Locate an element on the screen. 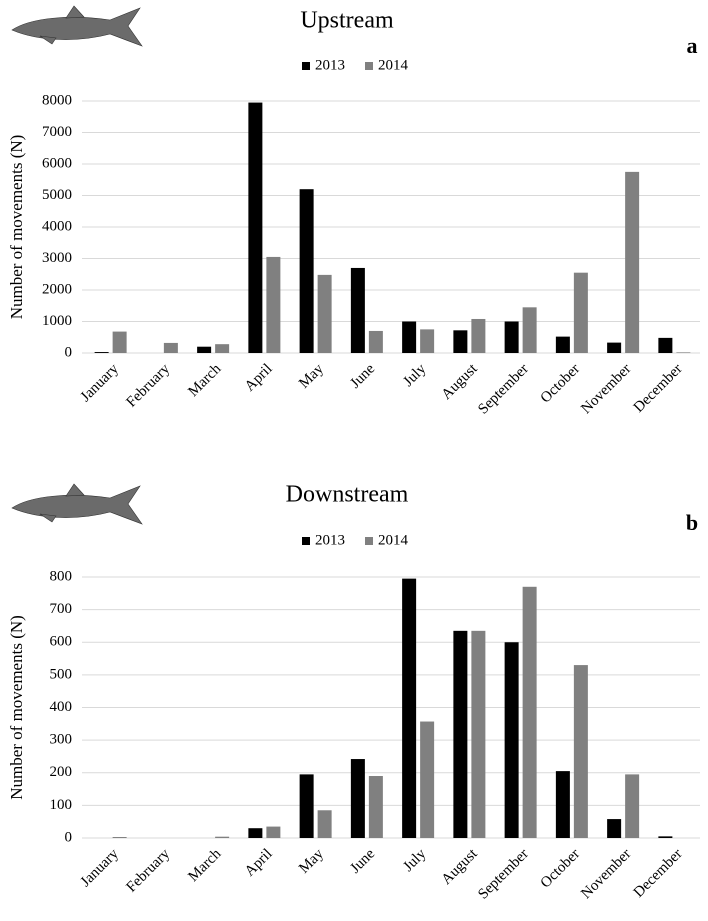 The image size is (708, 921). y-tick-label: 3000 is located at coordinates (57, 258).